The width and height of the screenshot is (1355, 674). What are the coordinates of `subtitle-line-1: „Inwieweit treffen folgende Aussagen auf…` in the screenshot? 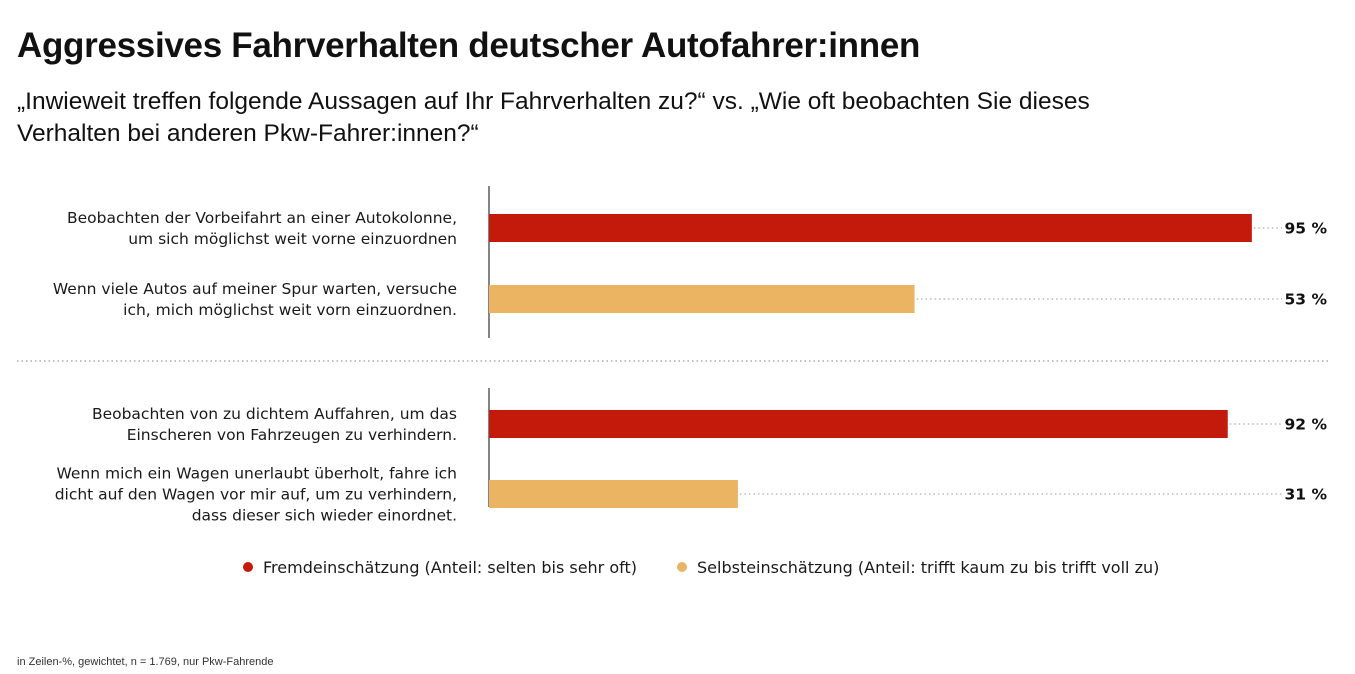 It's located at (553, 101).